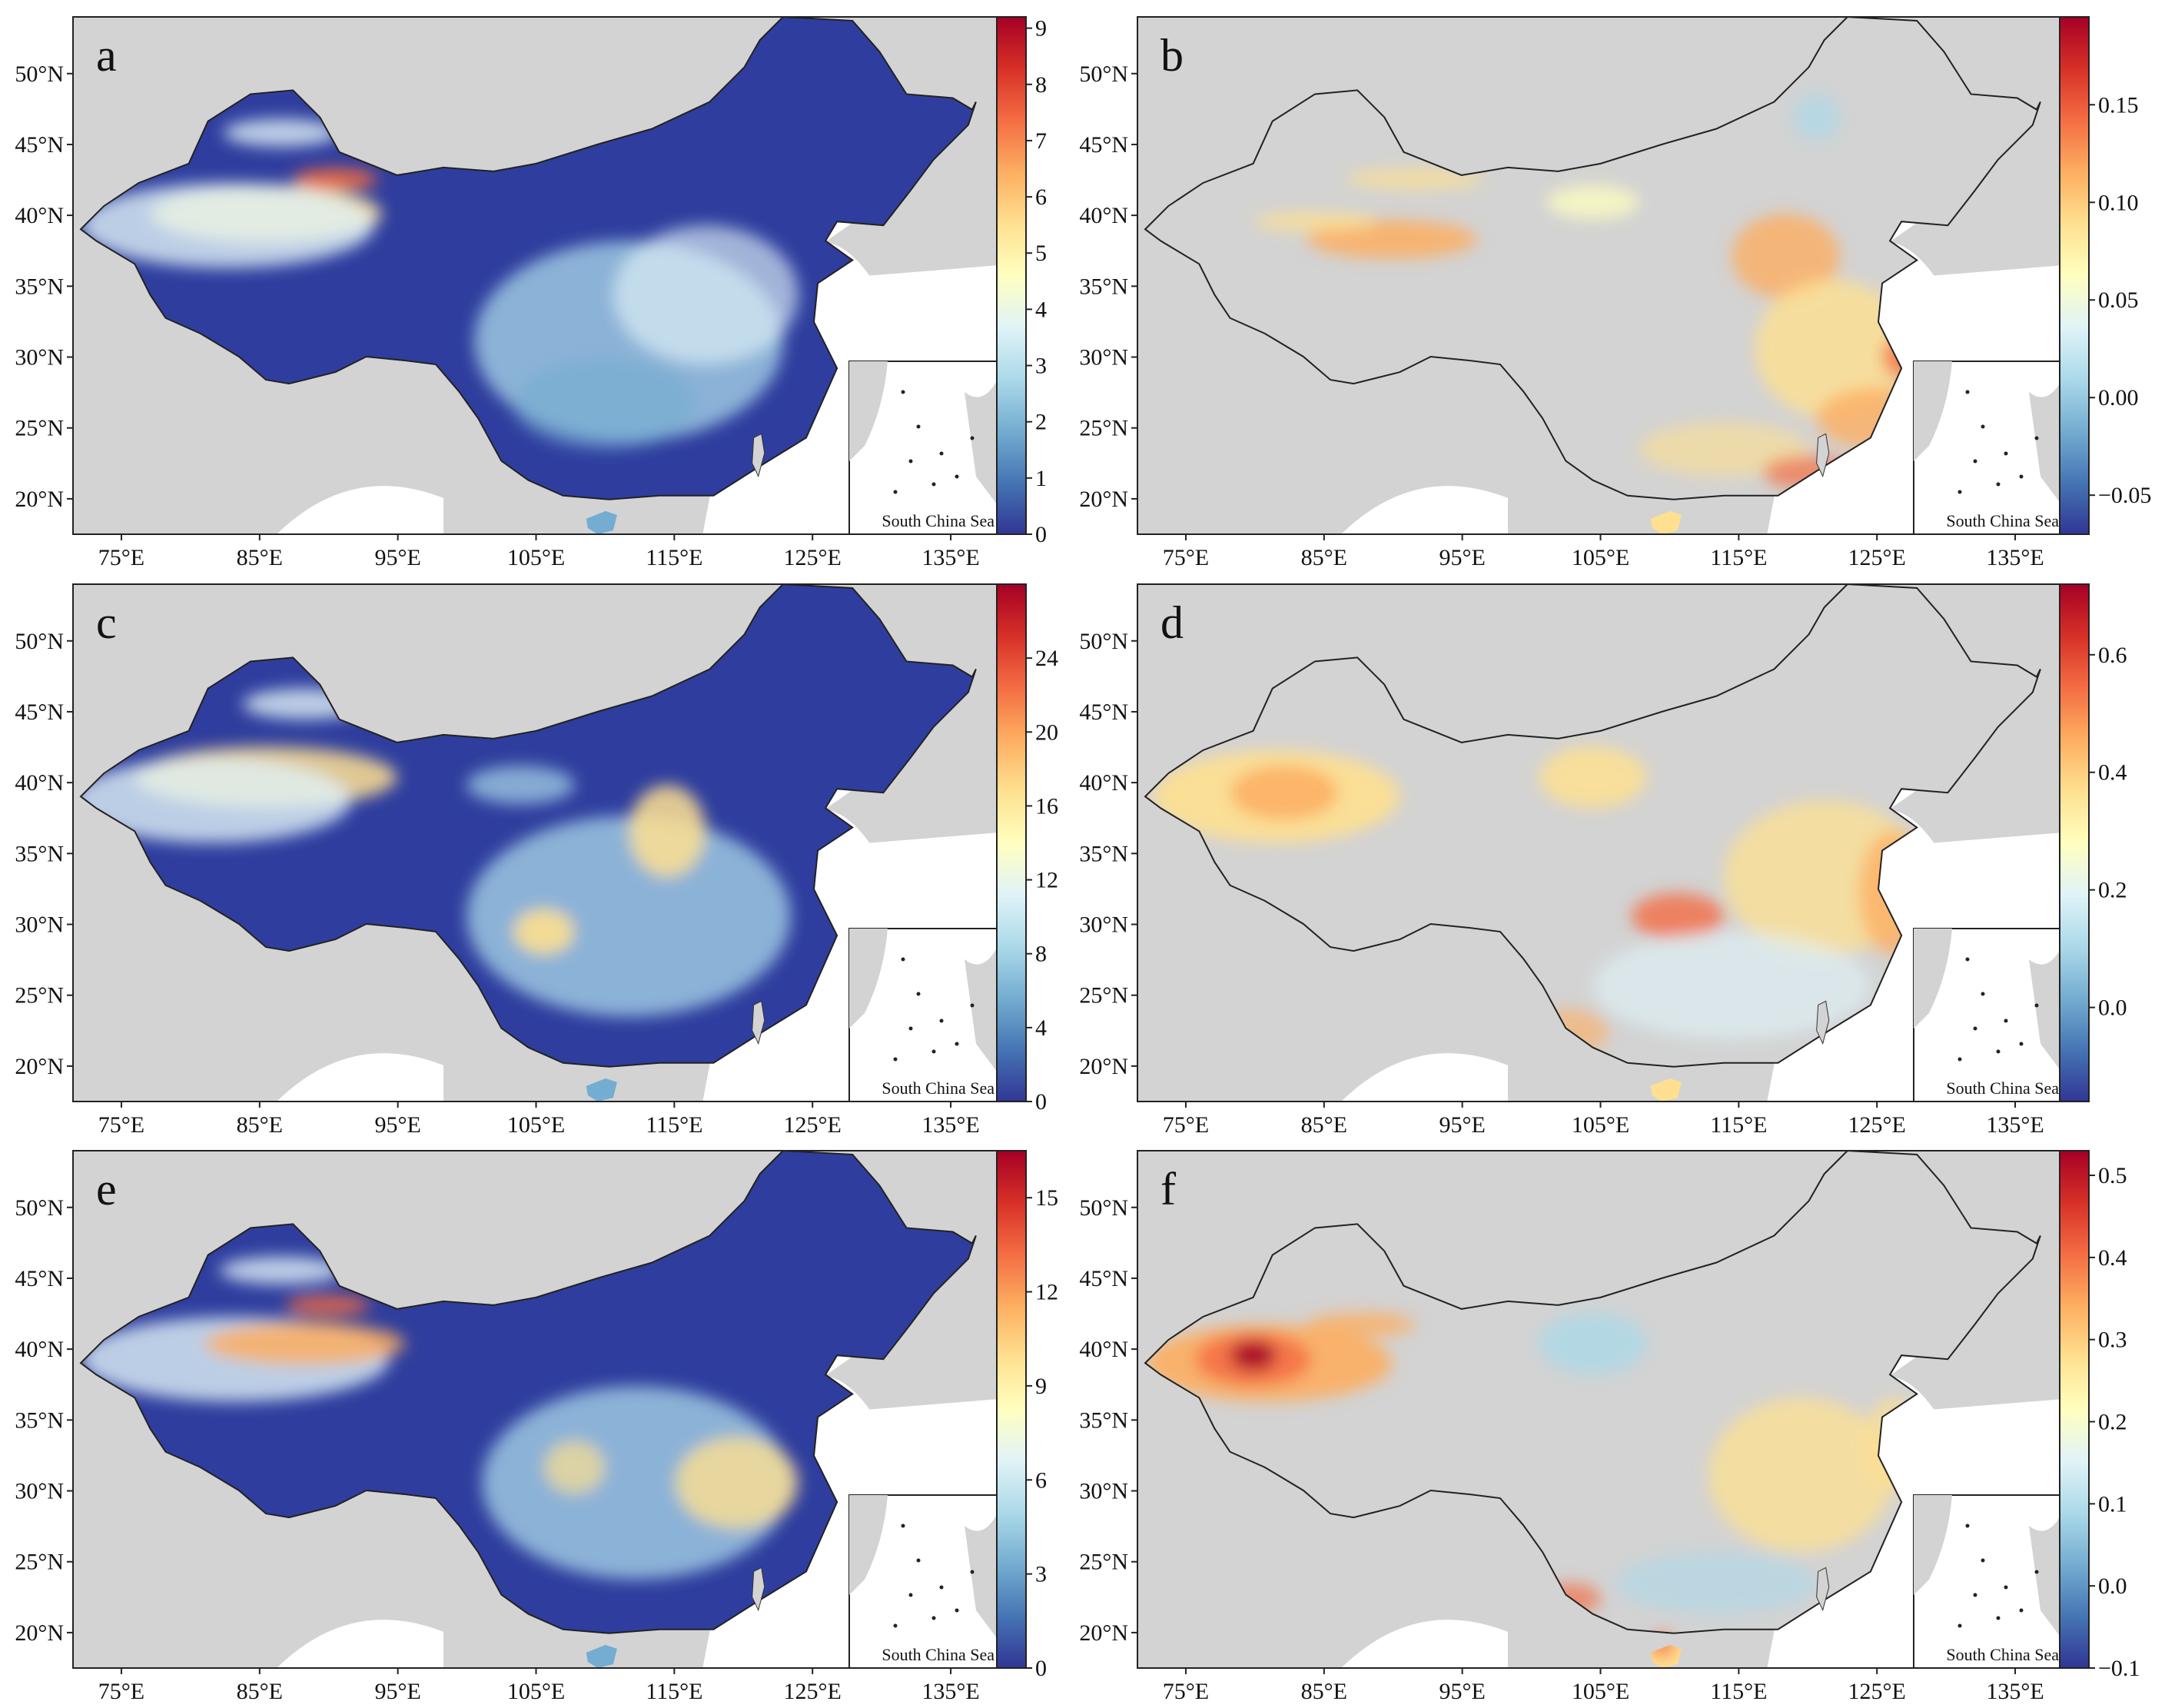  I want to click on colorbar-tick-label: 0.2, so click(2112, 1422).